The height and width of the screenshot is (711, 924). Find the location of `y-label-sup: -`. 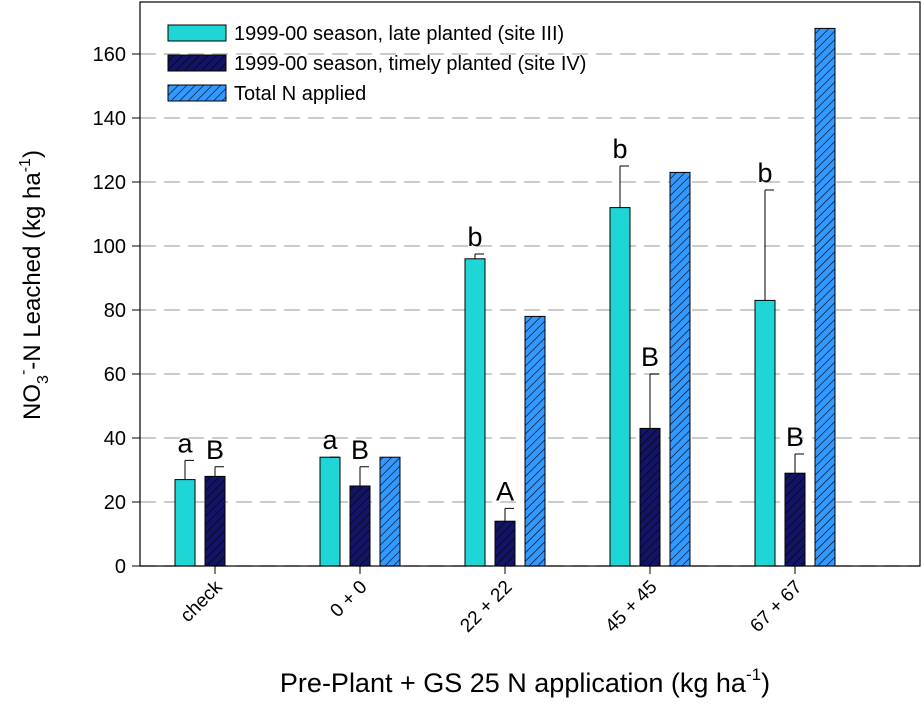

y-label-sup: - is located at coordinates (23, 372).